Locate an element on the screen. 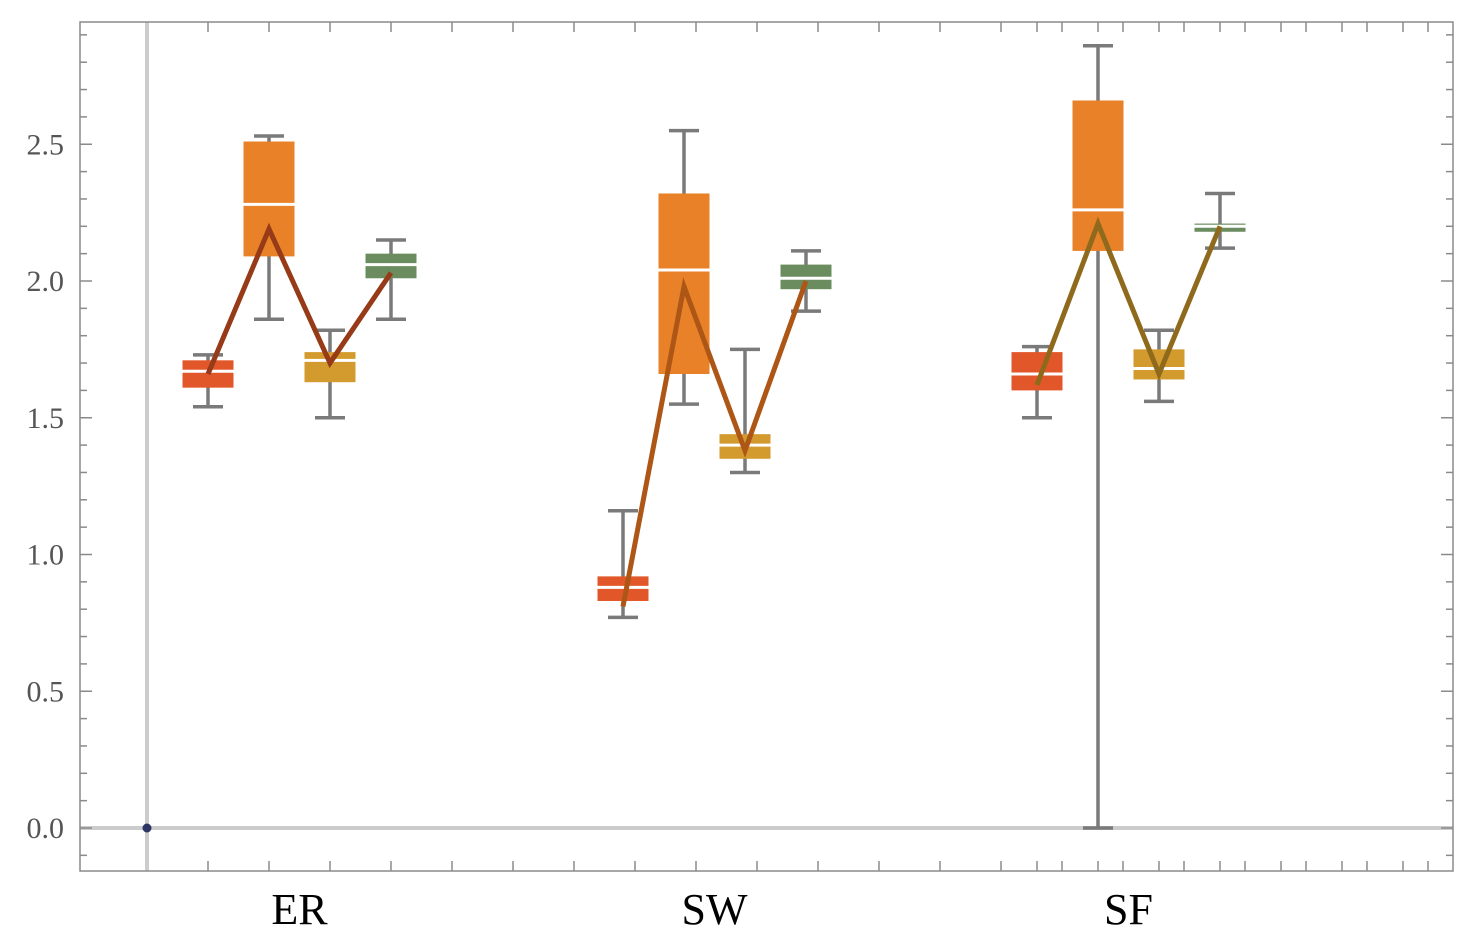 The height and width of the screenshot is (947, 1475). box is located at coordinates (269, 199).